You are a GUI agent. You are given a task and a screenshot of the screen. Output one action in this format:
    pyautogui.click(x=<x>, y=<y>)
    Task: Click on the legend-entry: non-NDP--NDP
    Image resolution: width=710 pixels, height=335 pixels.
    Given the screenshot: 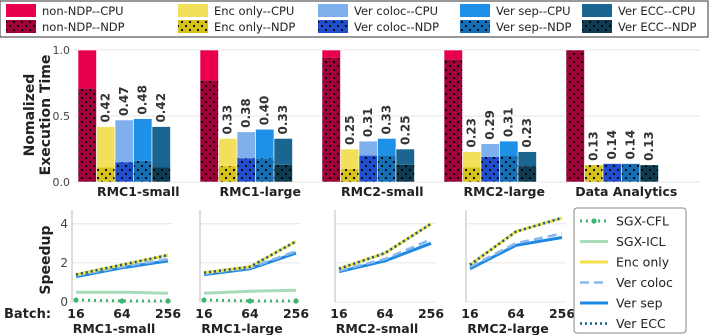 What is the action you would take?
    pyautogui.click(x=65, y=27)
    